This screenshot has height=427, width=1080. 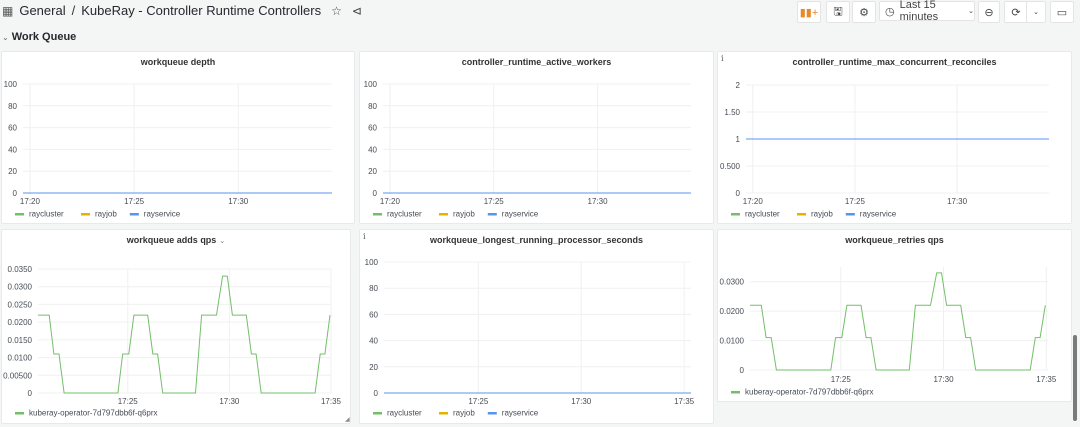 What do you see at coordinates (732, 112) in the screenshot?
I see `y-tick-label: 1.50` at bounding box center [732, 112].